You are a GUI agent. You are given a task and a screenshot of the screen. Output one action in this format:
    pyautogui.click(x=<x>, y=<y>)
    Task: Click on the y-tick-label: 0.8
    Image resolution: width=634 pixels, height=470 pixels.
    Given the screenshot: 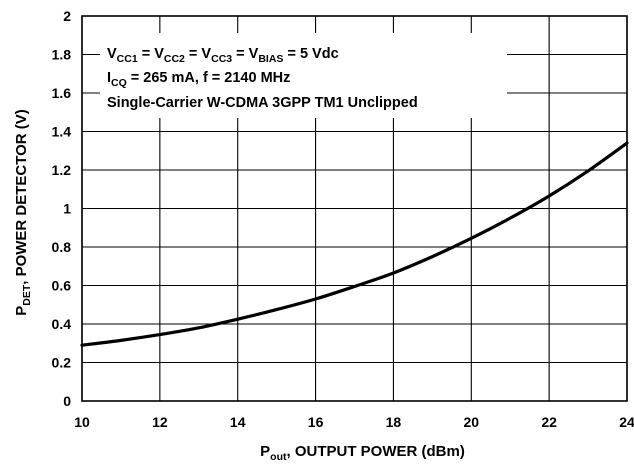 What is the action you would take?
    pyautogui.click(x=62, y=247)
    